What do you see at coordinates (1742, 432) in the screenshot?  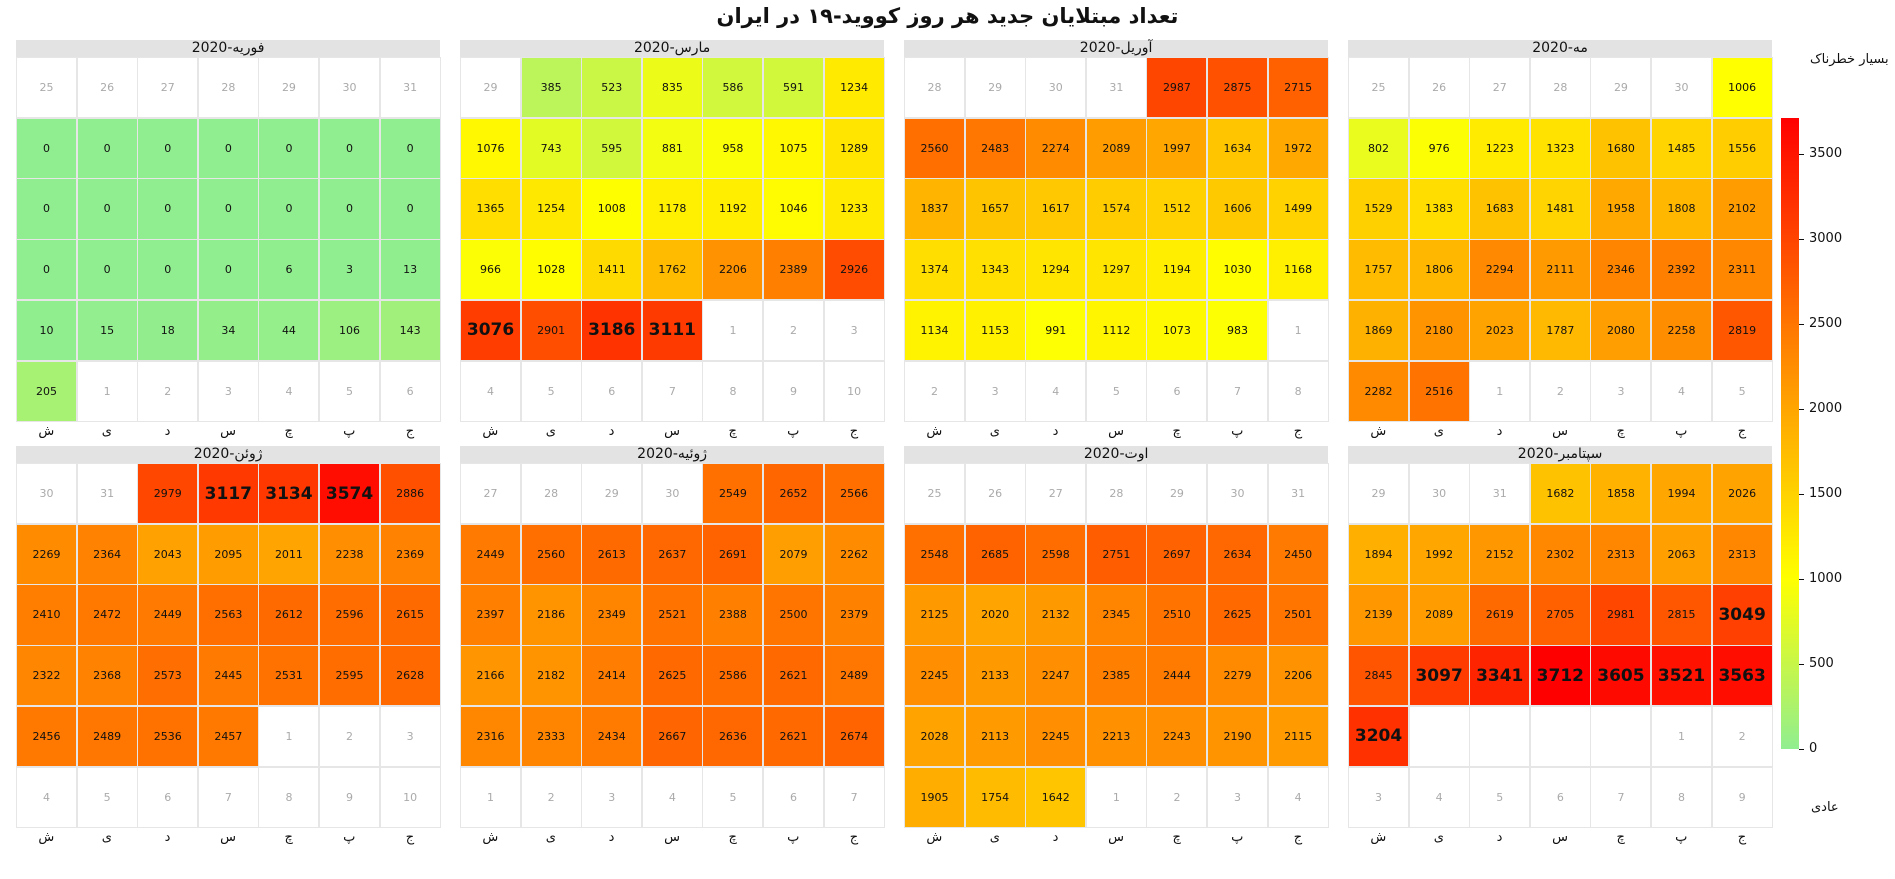 I see `weekday-label: ج` at bounding box center [1742, 432].